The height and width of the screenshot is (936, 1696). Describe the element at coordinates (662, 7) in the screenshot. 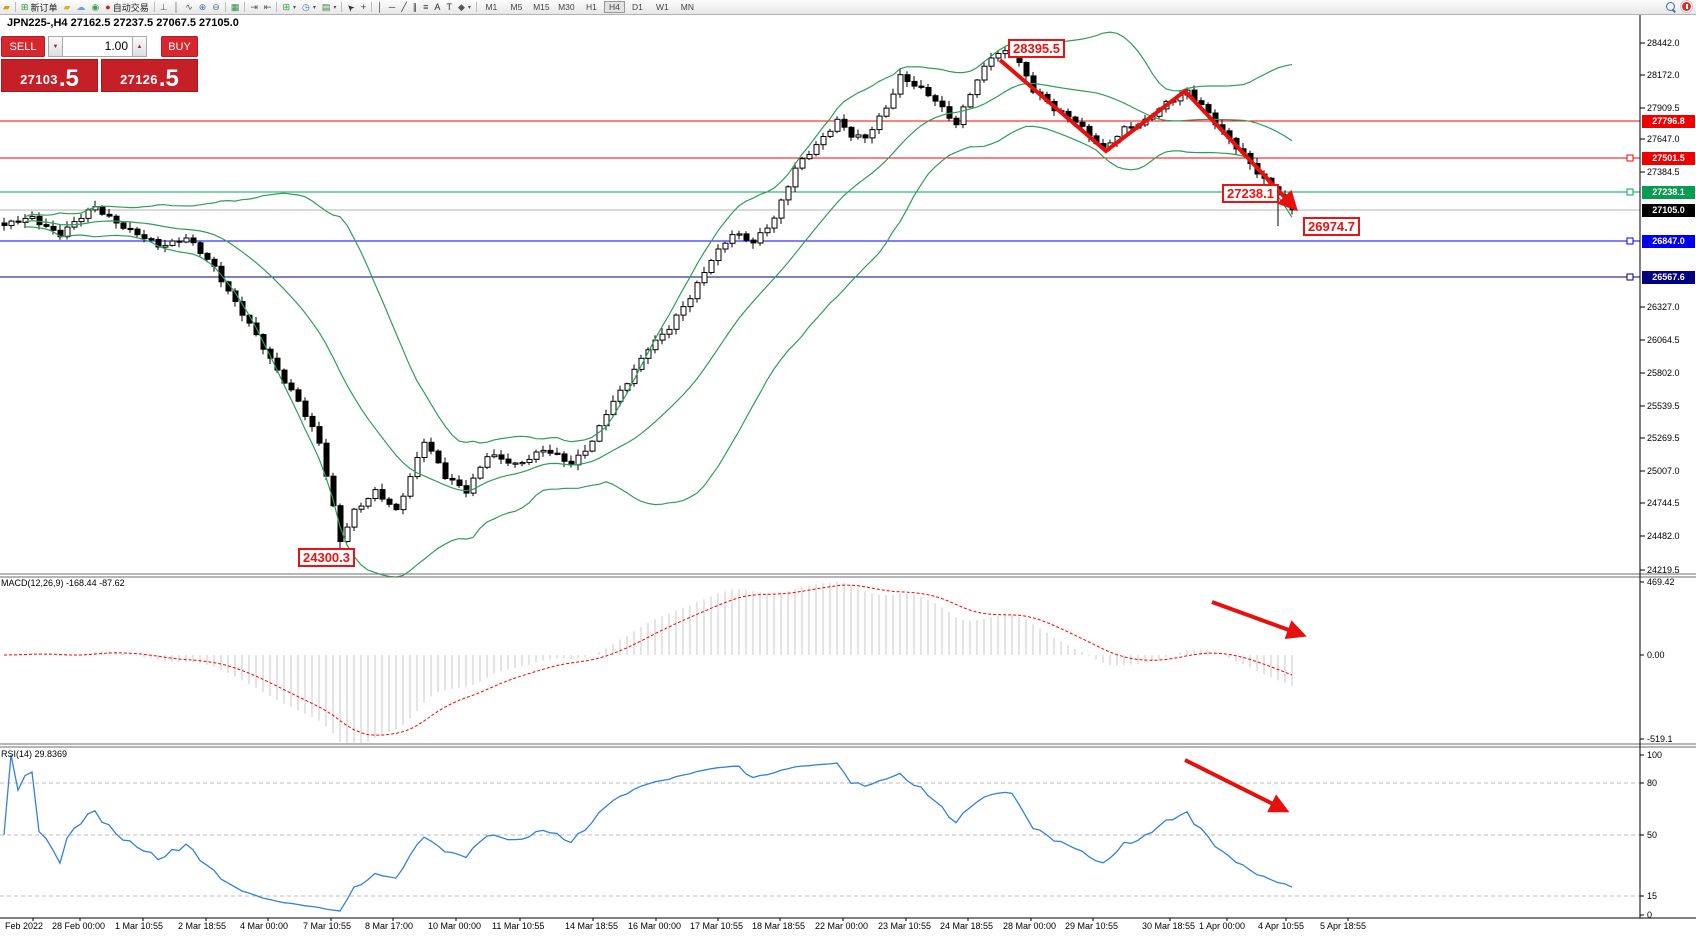

I see `timeframe-w1-button: W1` at that location.